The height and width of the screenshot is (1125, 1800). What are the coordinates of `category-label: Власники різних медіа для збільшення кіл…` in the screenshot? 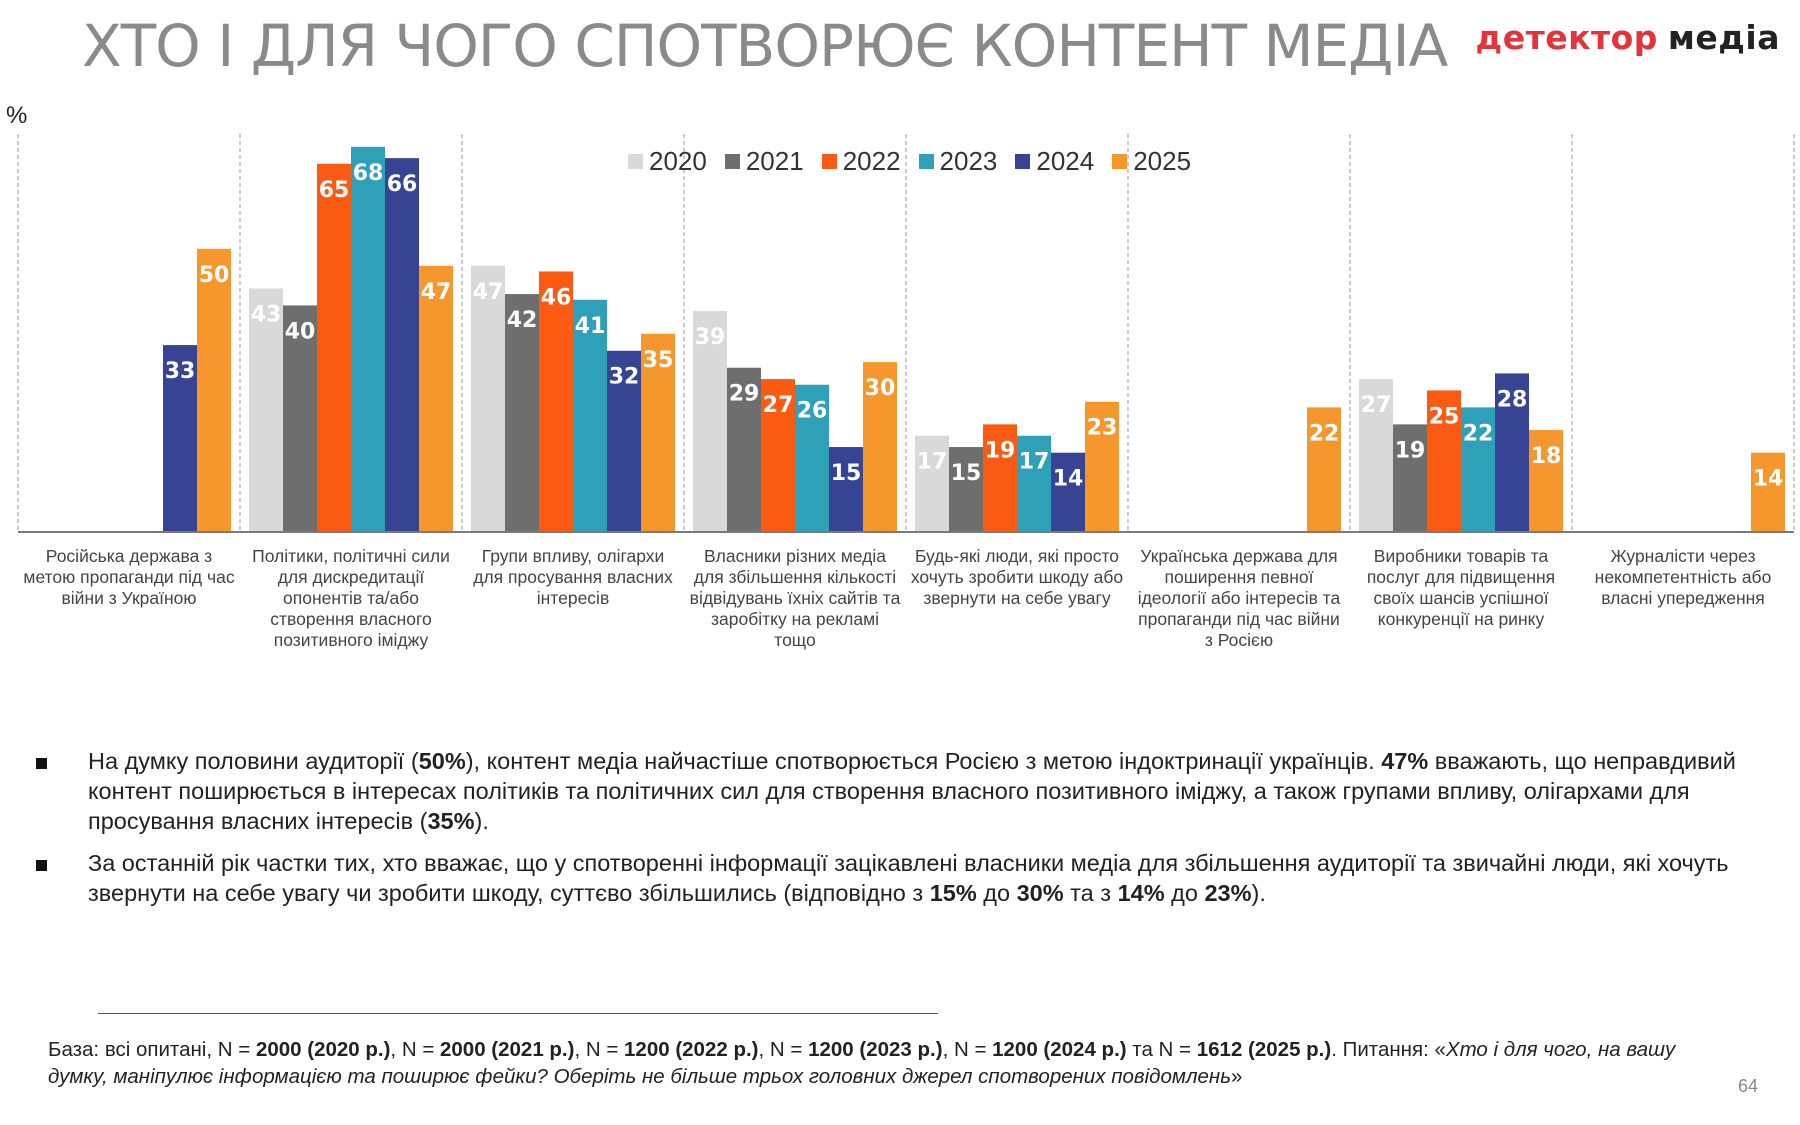 It's located at (795, 598).